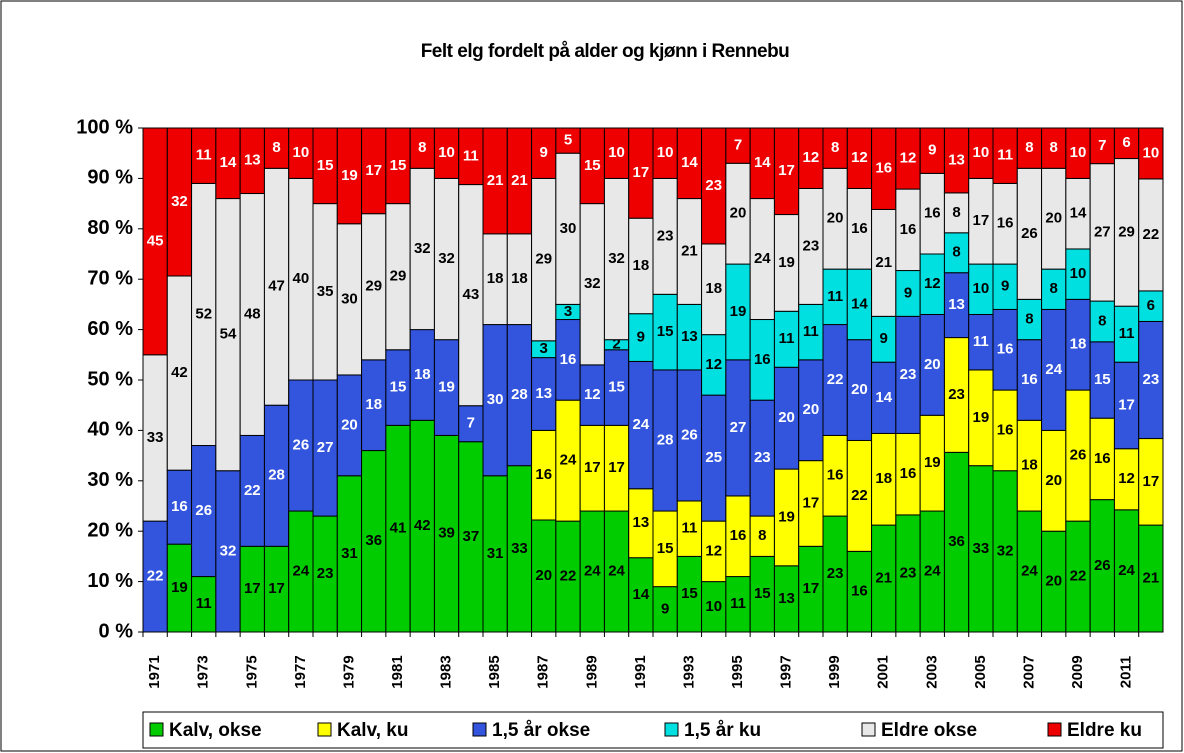 The height and width of the screenshot is (753, 1184). Describe the element at coordinates (110, 178) in the screenshot. I see `y-tick-label: 90 %` at that location.